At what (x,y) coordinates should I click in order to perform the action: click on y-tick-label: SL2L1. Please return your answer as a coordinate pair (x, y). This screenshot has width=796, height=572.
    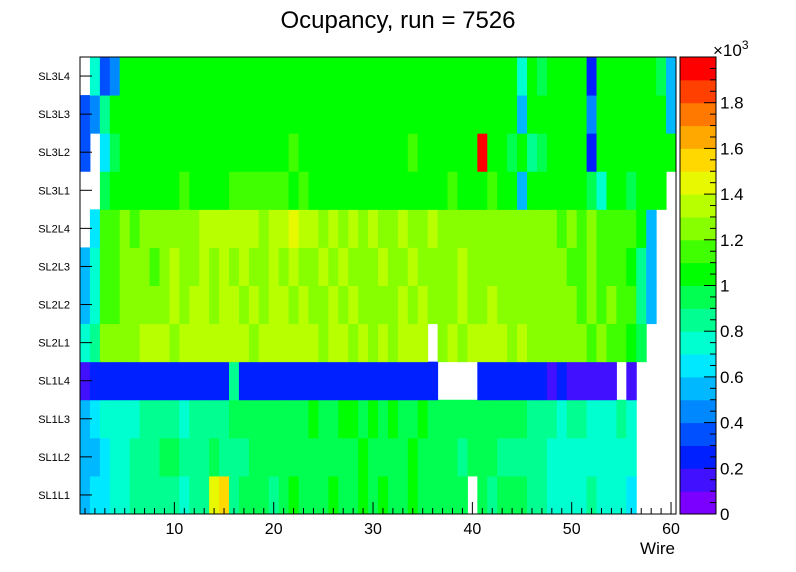
    Looking at the image, I should click on (54, 344).